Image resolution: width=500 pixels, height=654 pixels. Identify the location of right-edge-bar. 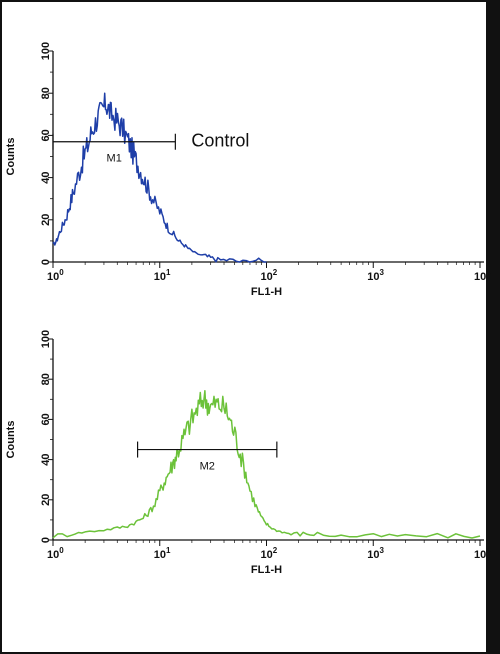
(493, 327).